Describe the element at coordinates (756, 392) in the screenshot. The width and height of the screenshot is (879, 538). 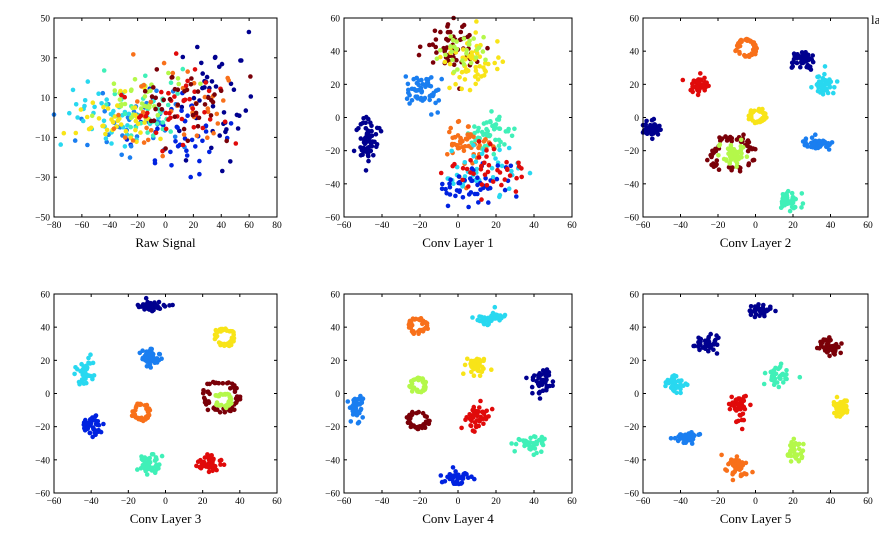
I see `panel-6-points` at that location.